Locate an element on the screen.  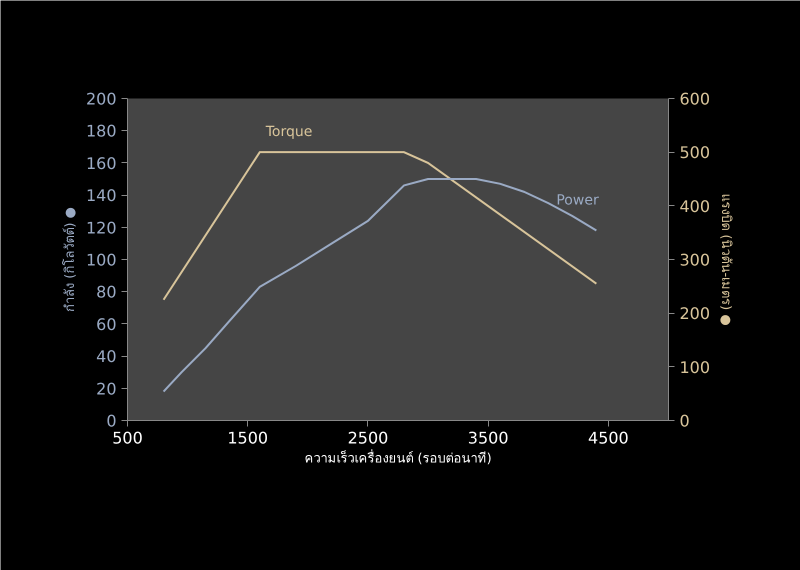
y2-tick-label: 0 is located at coordinates (685, 421).